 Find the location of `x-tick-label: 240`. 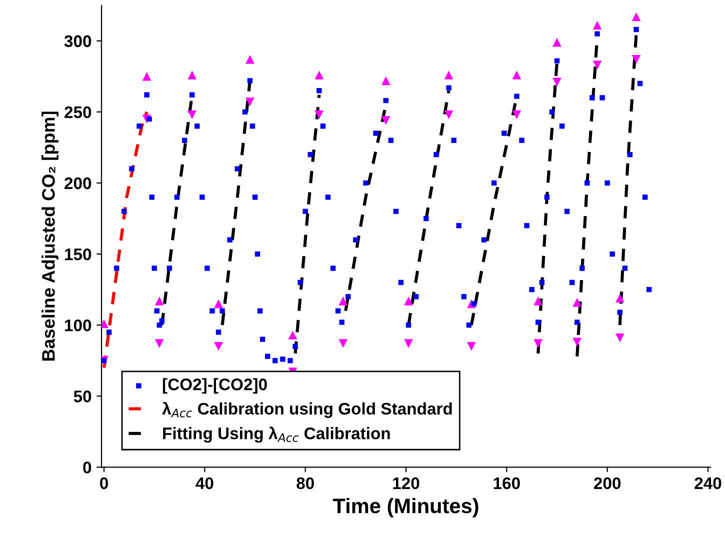

x-tick-label: 240 is located at coordinates (708, 483).